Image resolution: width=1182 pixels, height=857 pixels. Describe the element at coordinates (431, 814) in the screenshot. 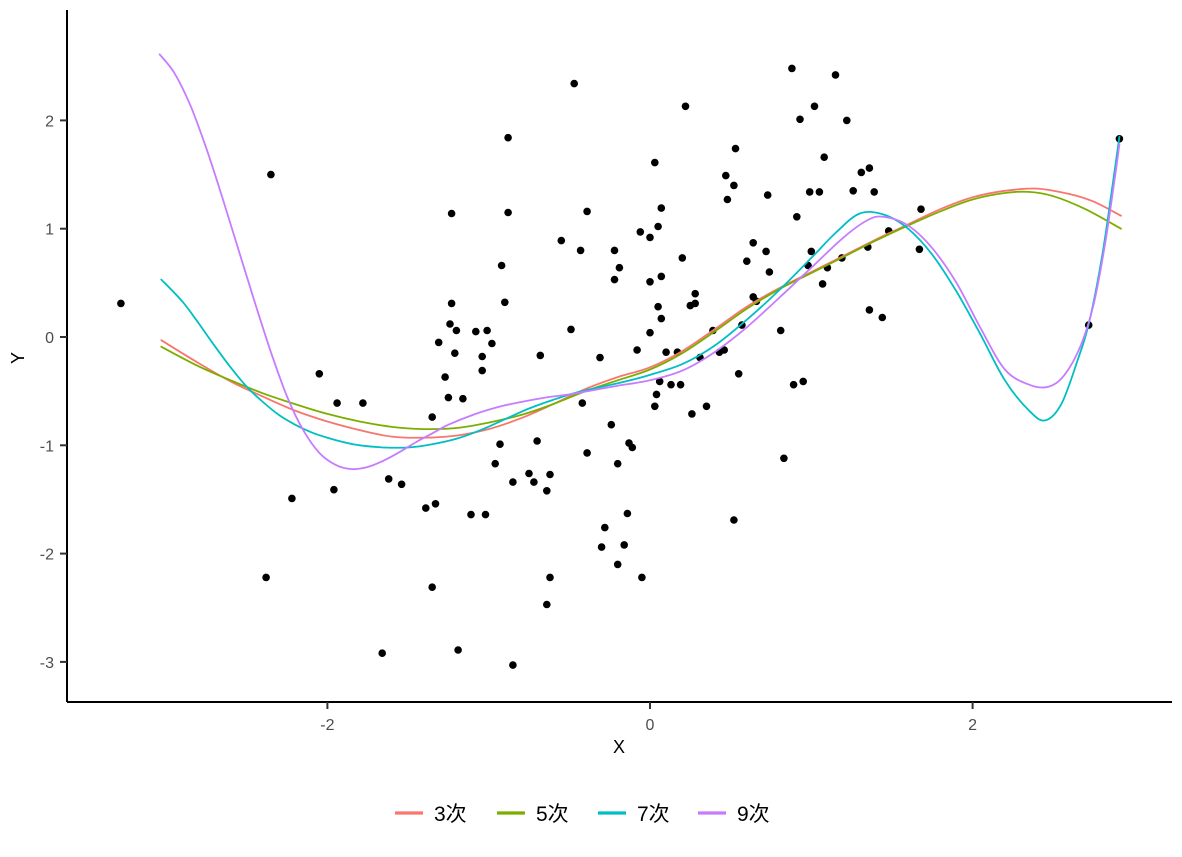

I see `legend-item: 3次` at that location.